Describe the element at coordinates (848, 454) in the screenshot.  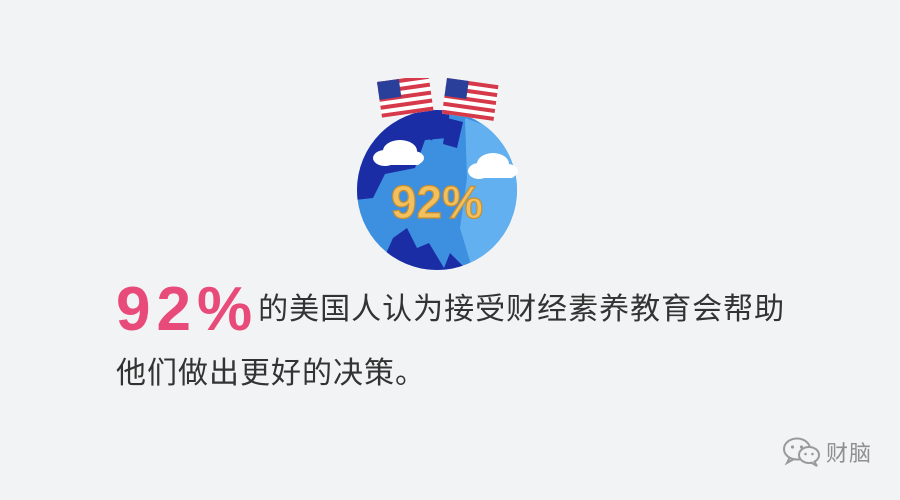
I see `watermark-text: 财脑` at that location.